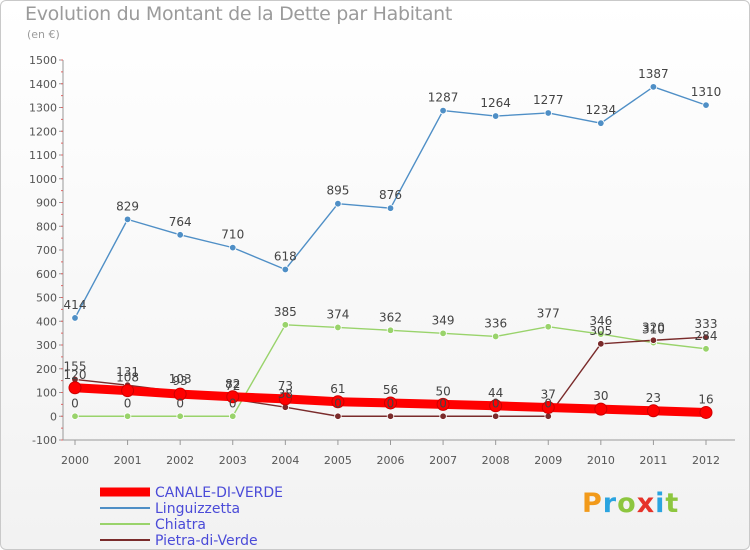 The width and height of the screenshot is (750, 550). What do you see at coordinates (43, 84) in the screenshot?
I see `y-tick-label: 1400` at bounding box center [43, 84].